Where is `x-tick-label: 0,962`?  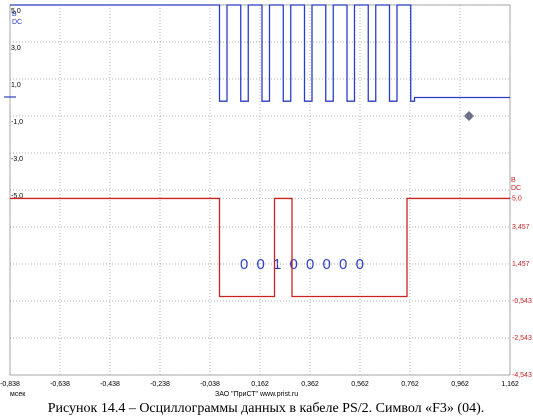
x-tick-label: 0,962 is located at coordinates (460, 384).